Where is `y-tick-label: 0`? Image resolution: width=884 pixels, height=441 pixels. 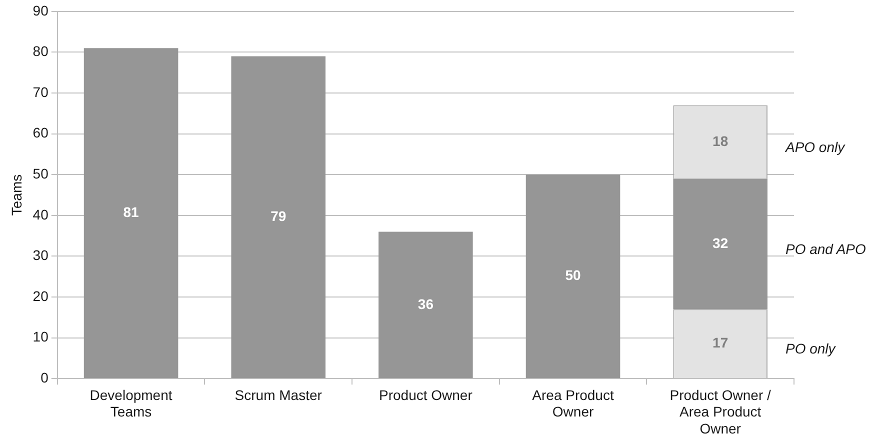 y-tick-label: 0 is located at coordinates (44, 377).